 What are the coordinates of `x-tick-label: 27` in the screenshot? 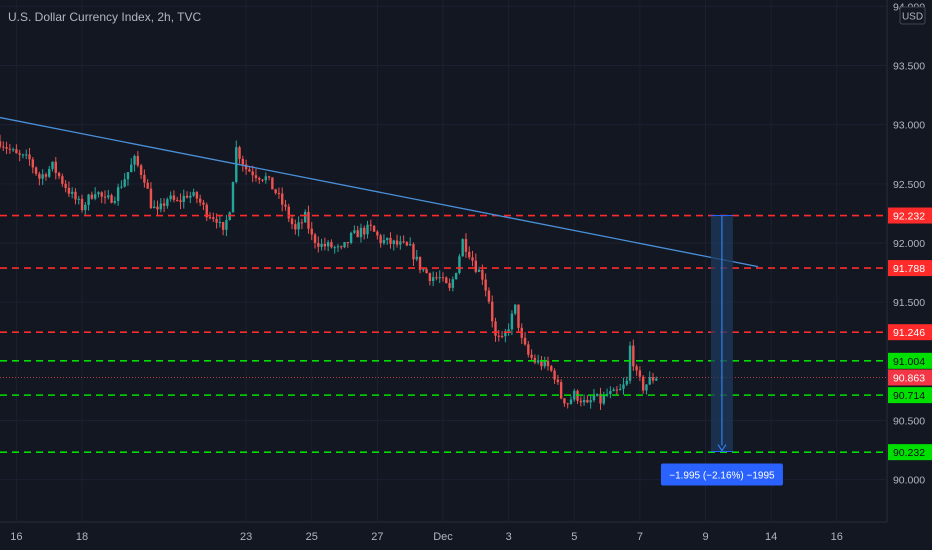 It's located at (377, 537).